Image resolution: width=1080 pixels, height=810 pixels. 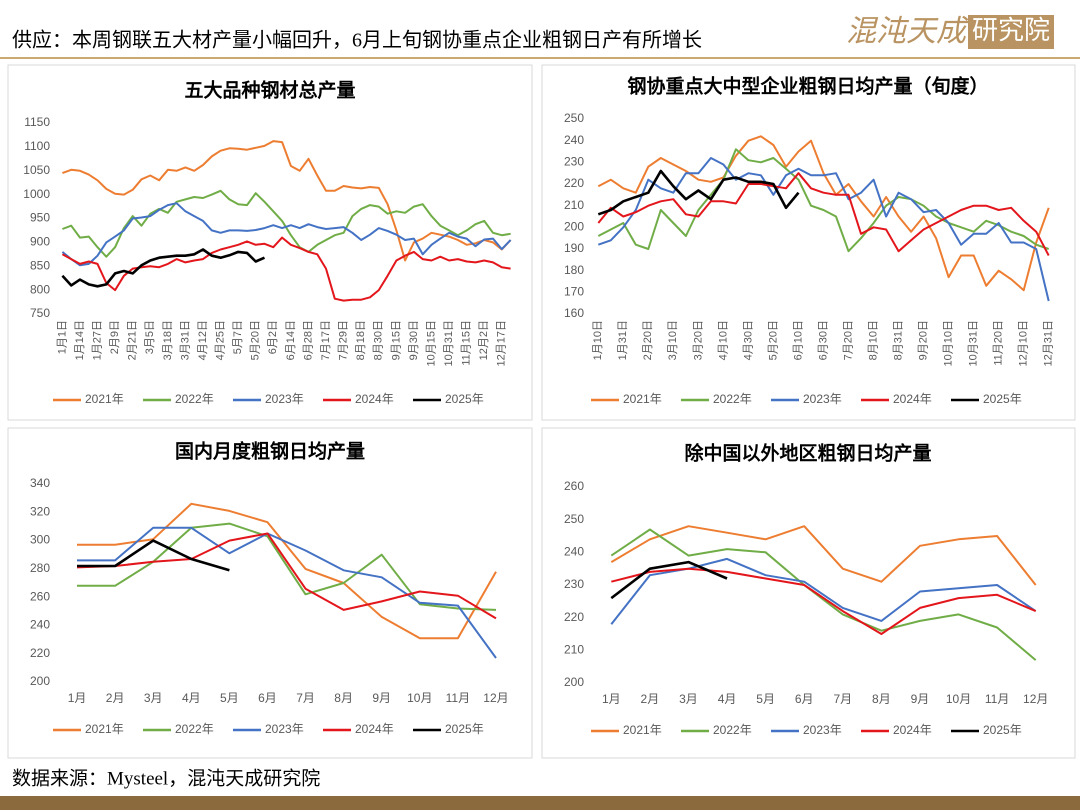 I want to click on y-tick-label: 900, so click(x=40, y=242).